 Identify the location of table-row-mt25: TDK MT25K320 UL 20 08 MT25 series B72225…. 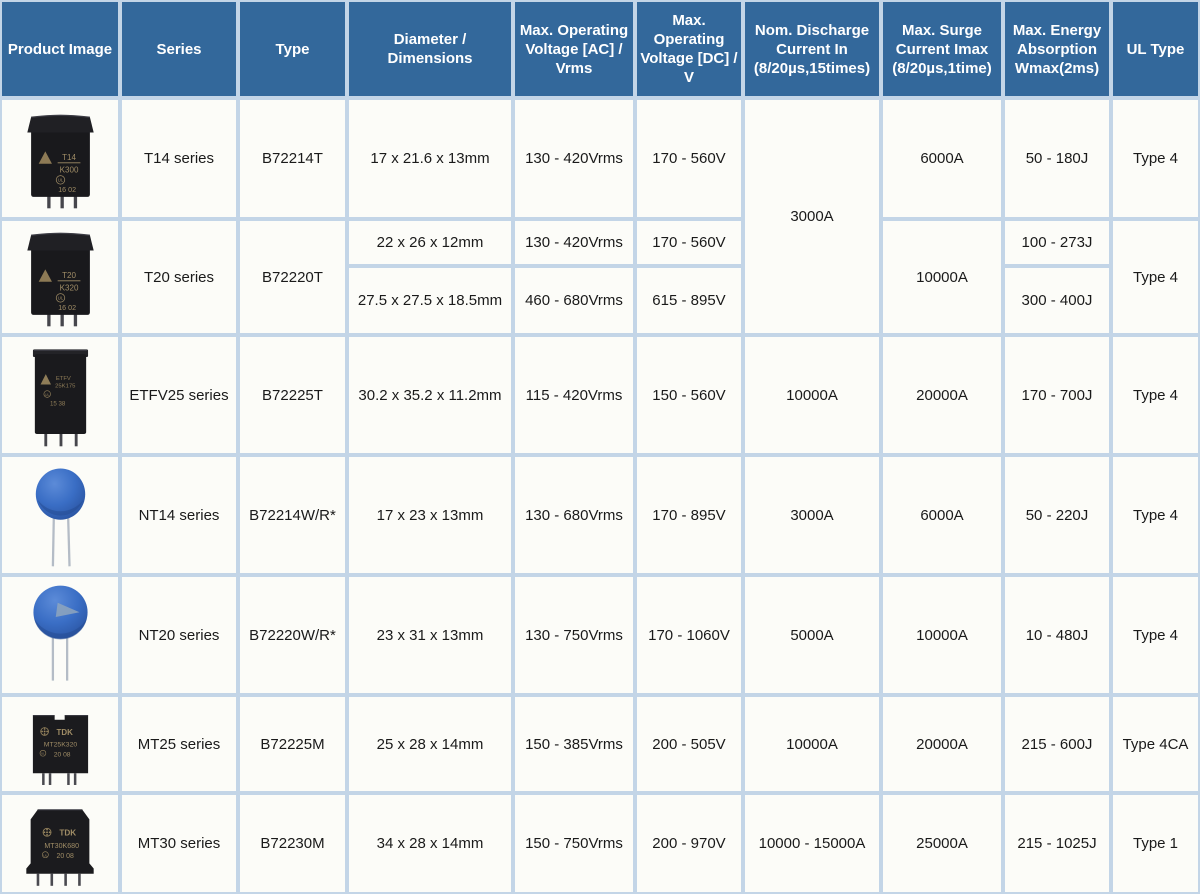
(600, 744).